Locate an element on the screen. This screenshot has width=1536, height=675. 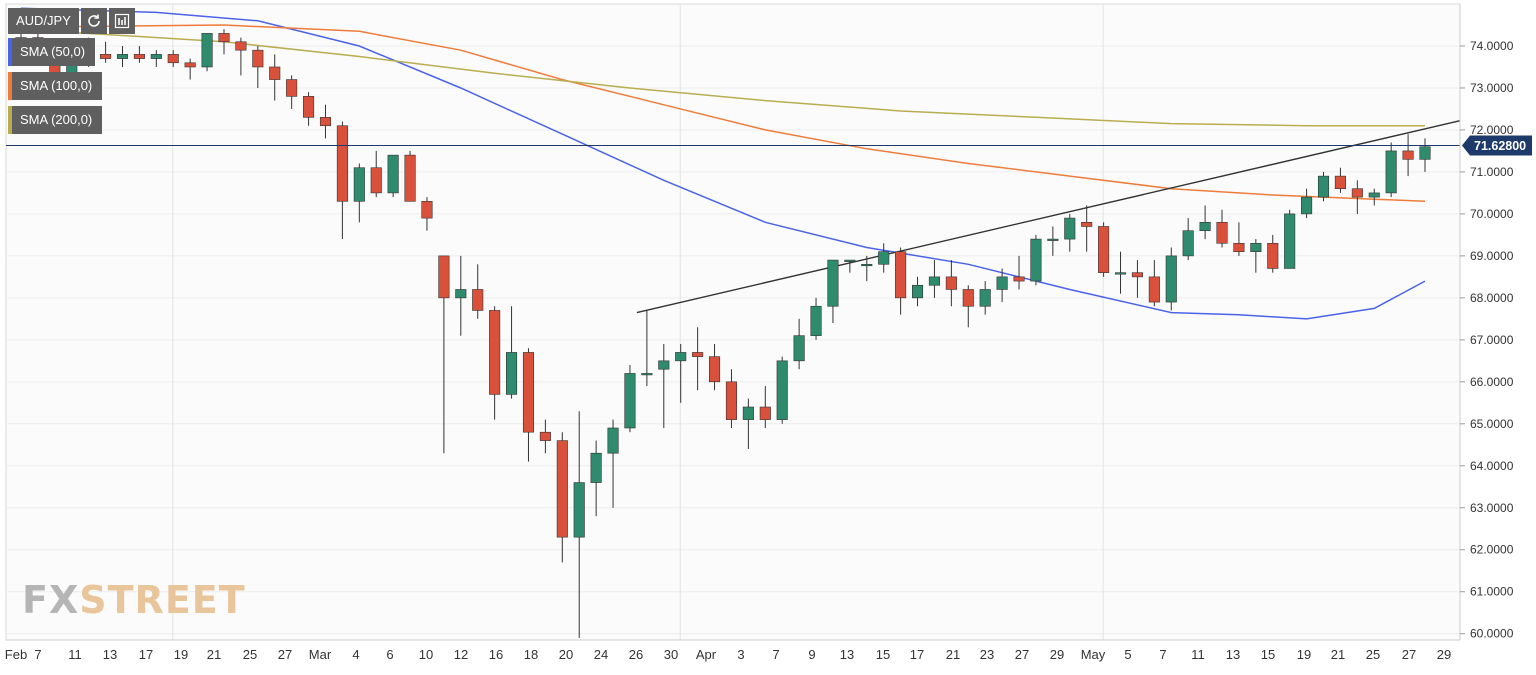
x-tick-label: Feb is located at coordinates (16, 654).